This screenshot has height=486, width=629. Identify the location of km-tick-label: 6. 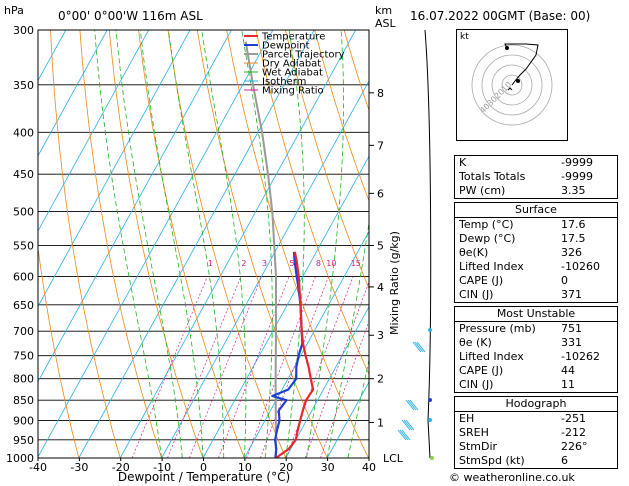
(380, 193).